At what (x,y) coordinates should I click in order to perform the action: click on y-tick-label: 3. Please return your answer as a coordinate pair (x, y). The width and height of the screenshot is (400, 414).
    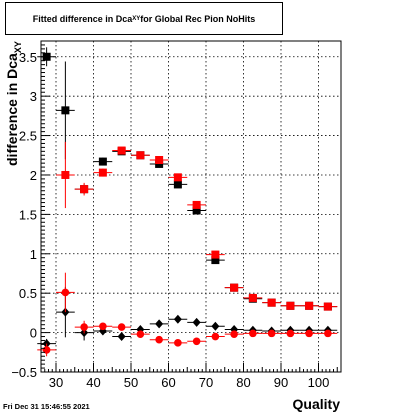
    Looking at the image, I should click on (33, 96).